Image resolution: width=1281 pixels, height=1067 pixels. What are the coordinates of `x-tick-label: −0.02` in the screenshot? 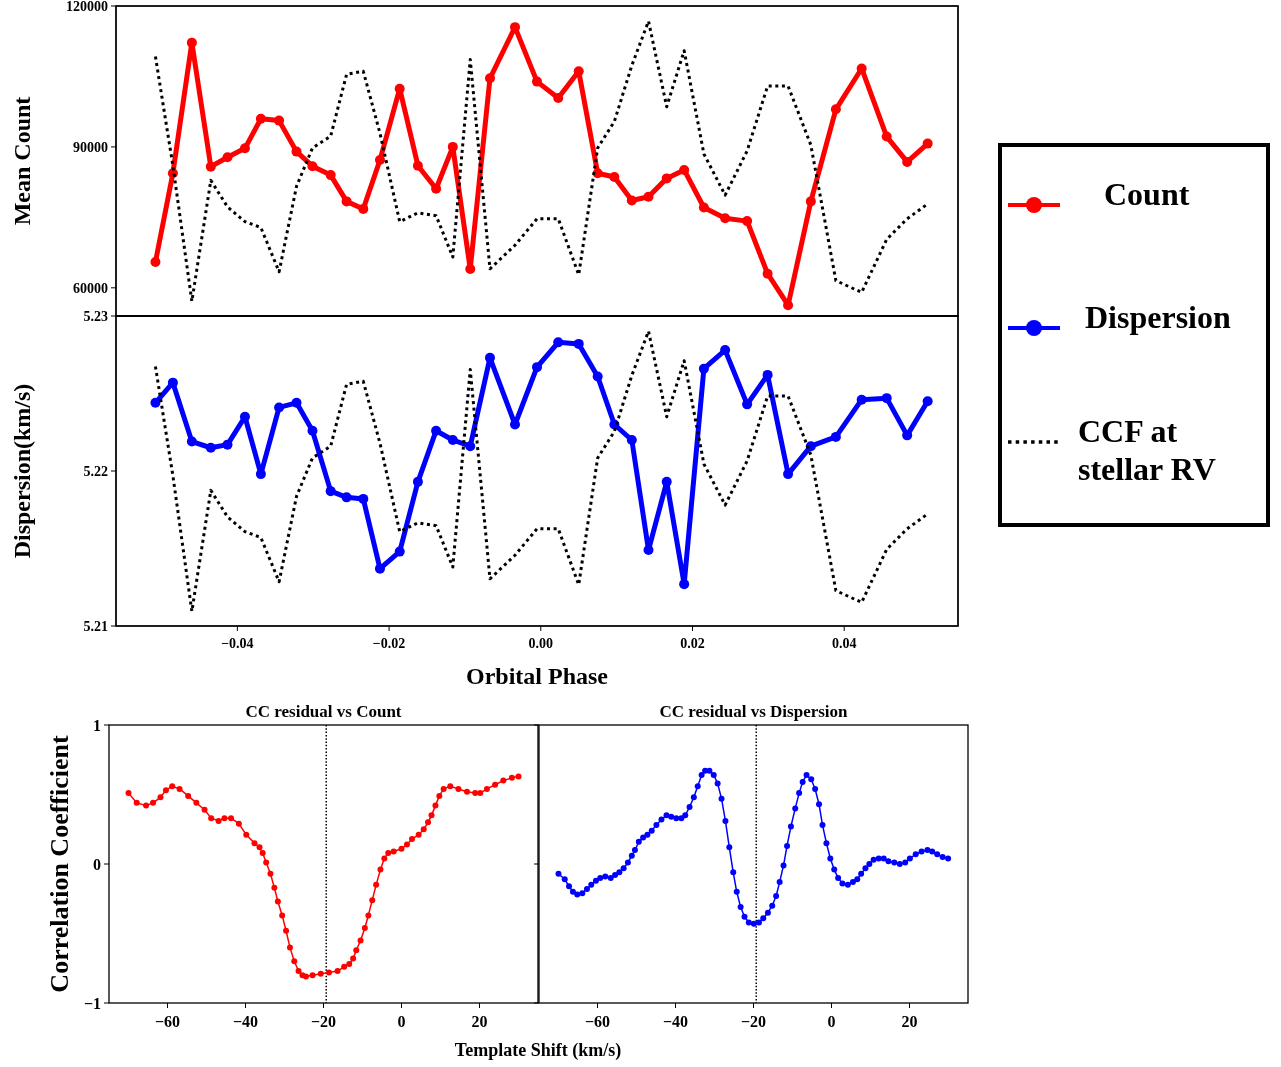 It's located at (389, 643).